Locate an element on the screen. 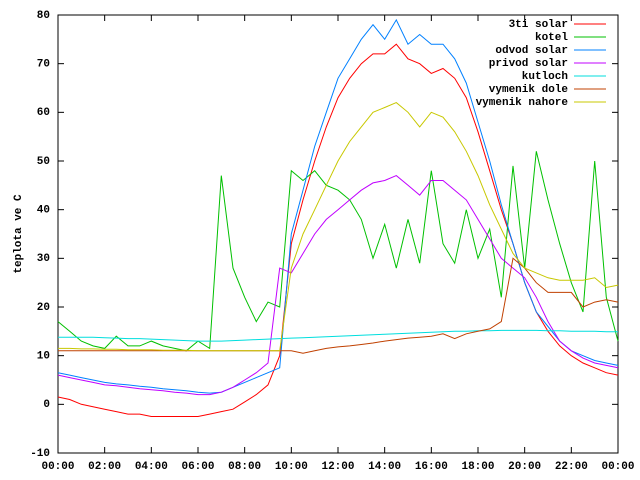 The image size is (640, 480). x-tick-label: 08:00 is located at coordinates (244, 467).